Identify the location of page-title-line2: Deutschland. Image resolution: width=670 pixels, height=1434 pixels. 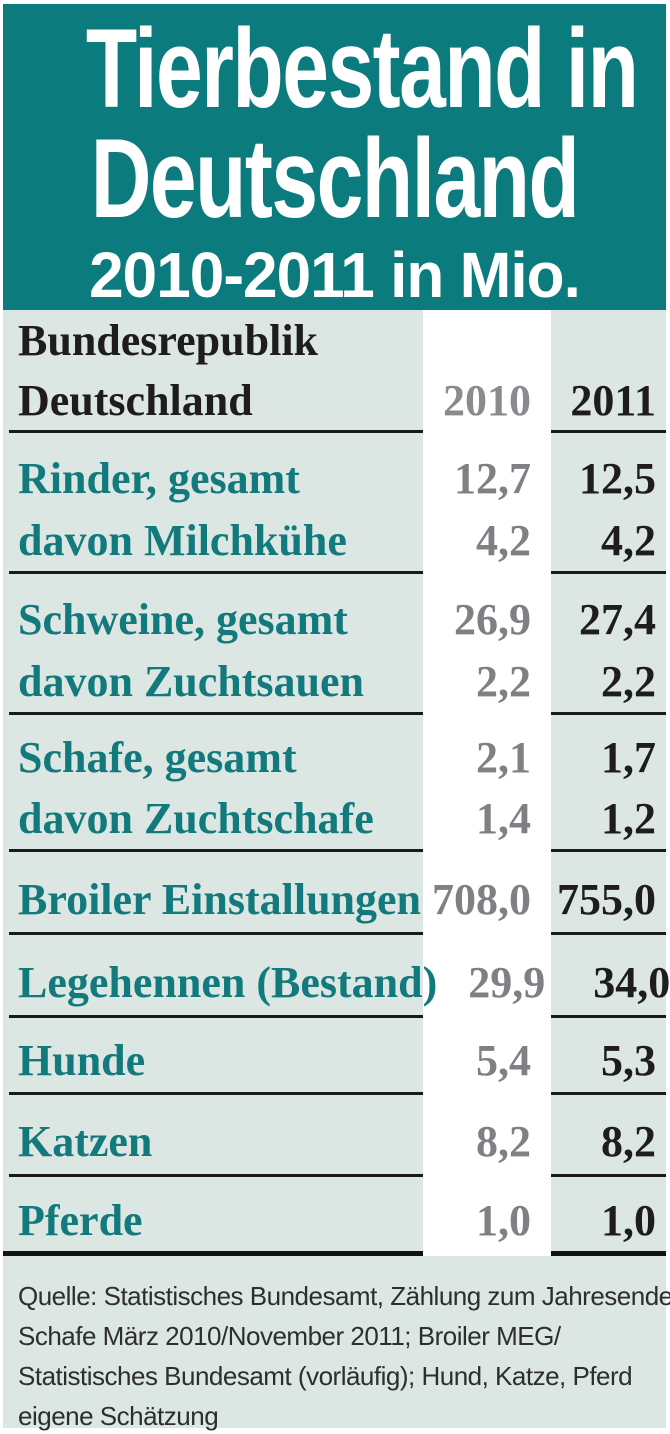
(335, 178).